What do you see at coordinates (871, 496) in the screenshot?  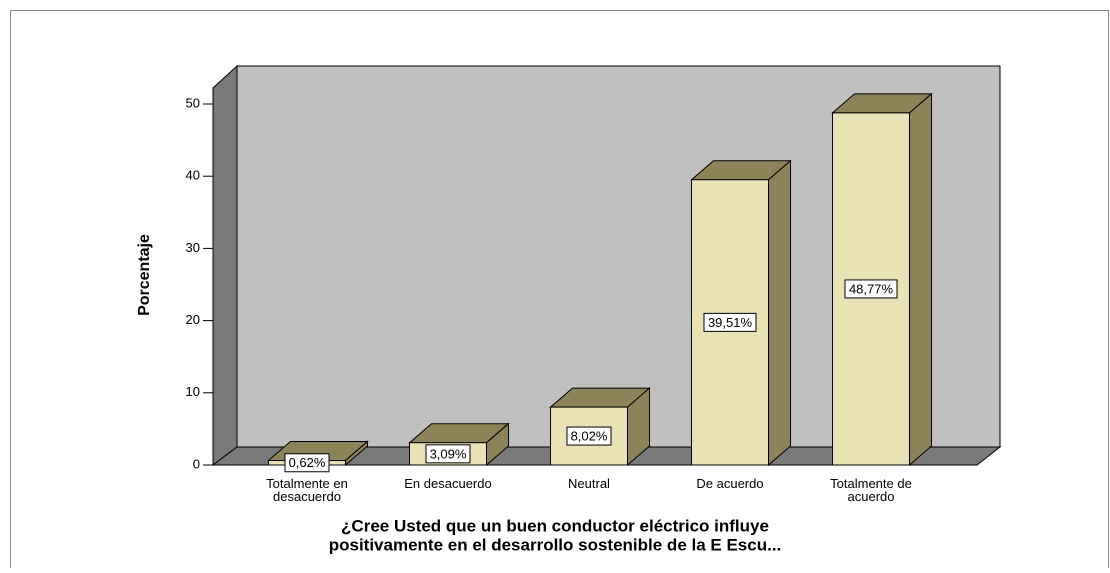 I see `x-tick-label-line: acuerdo` at bounding box center [871, 496].